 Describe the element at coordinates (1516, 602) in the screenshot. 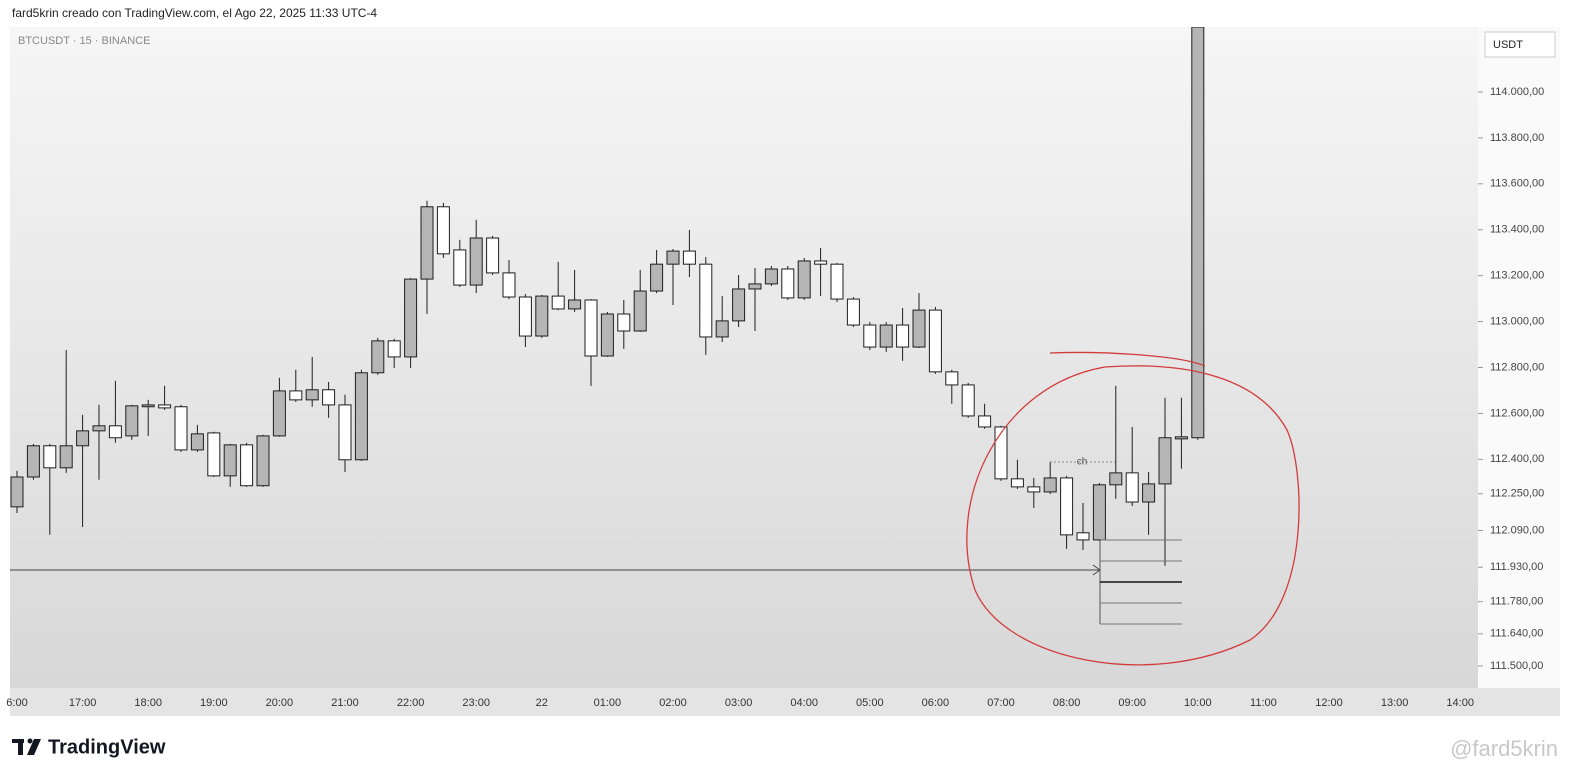

I see `y-tick-label: 111.780,00` at that location.